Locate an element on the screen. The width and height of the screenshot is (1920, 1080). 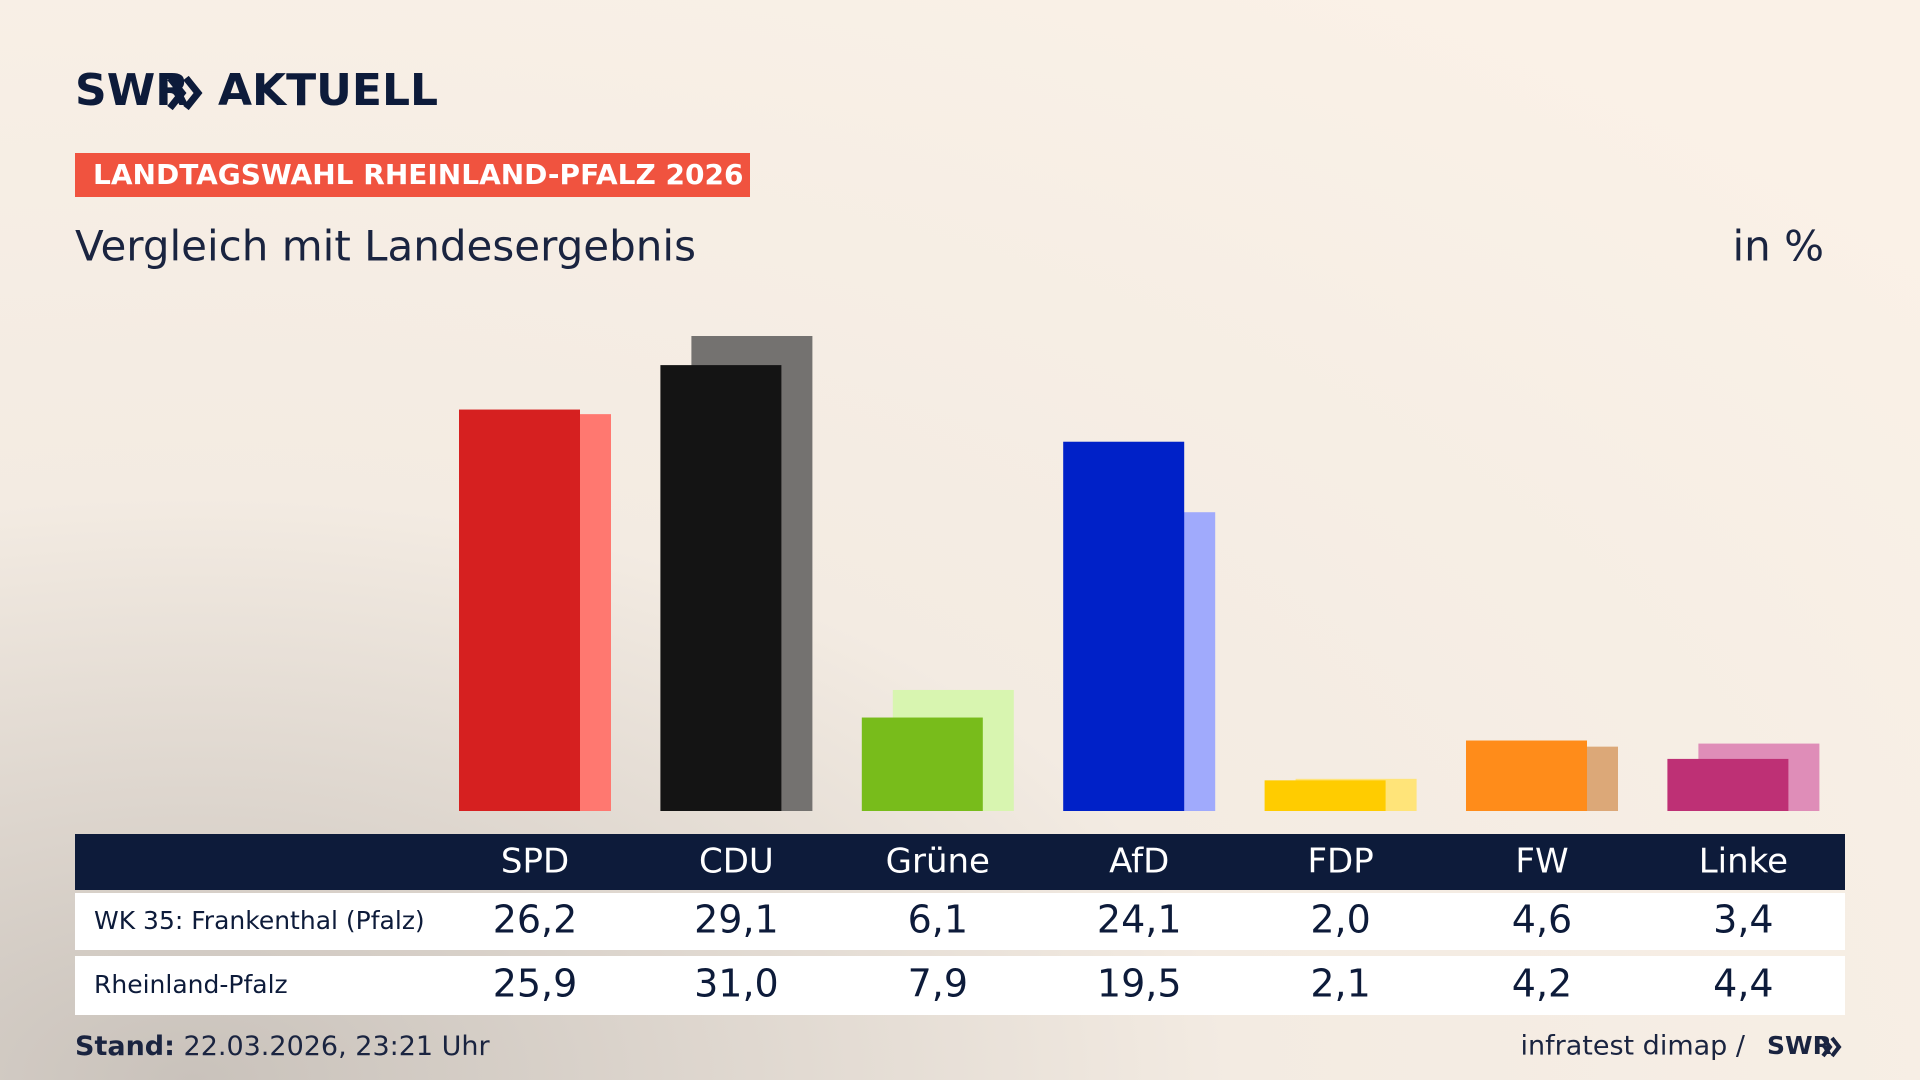
value-label: 19,5 is located at coordinates (1139, 984).